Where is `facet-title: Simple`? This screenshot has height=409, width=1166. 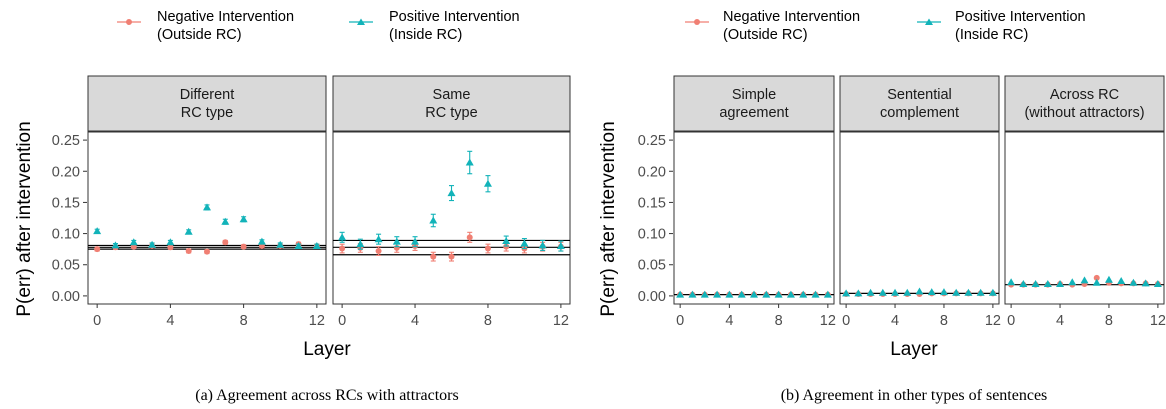
facet-title: Simple is located at coordinates (754, 95).